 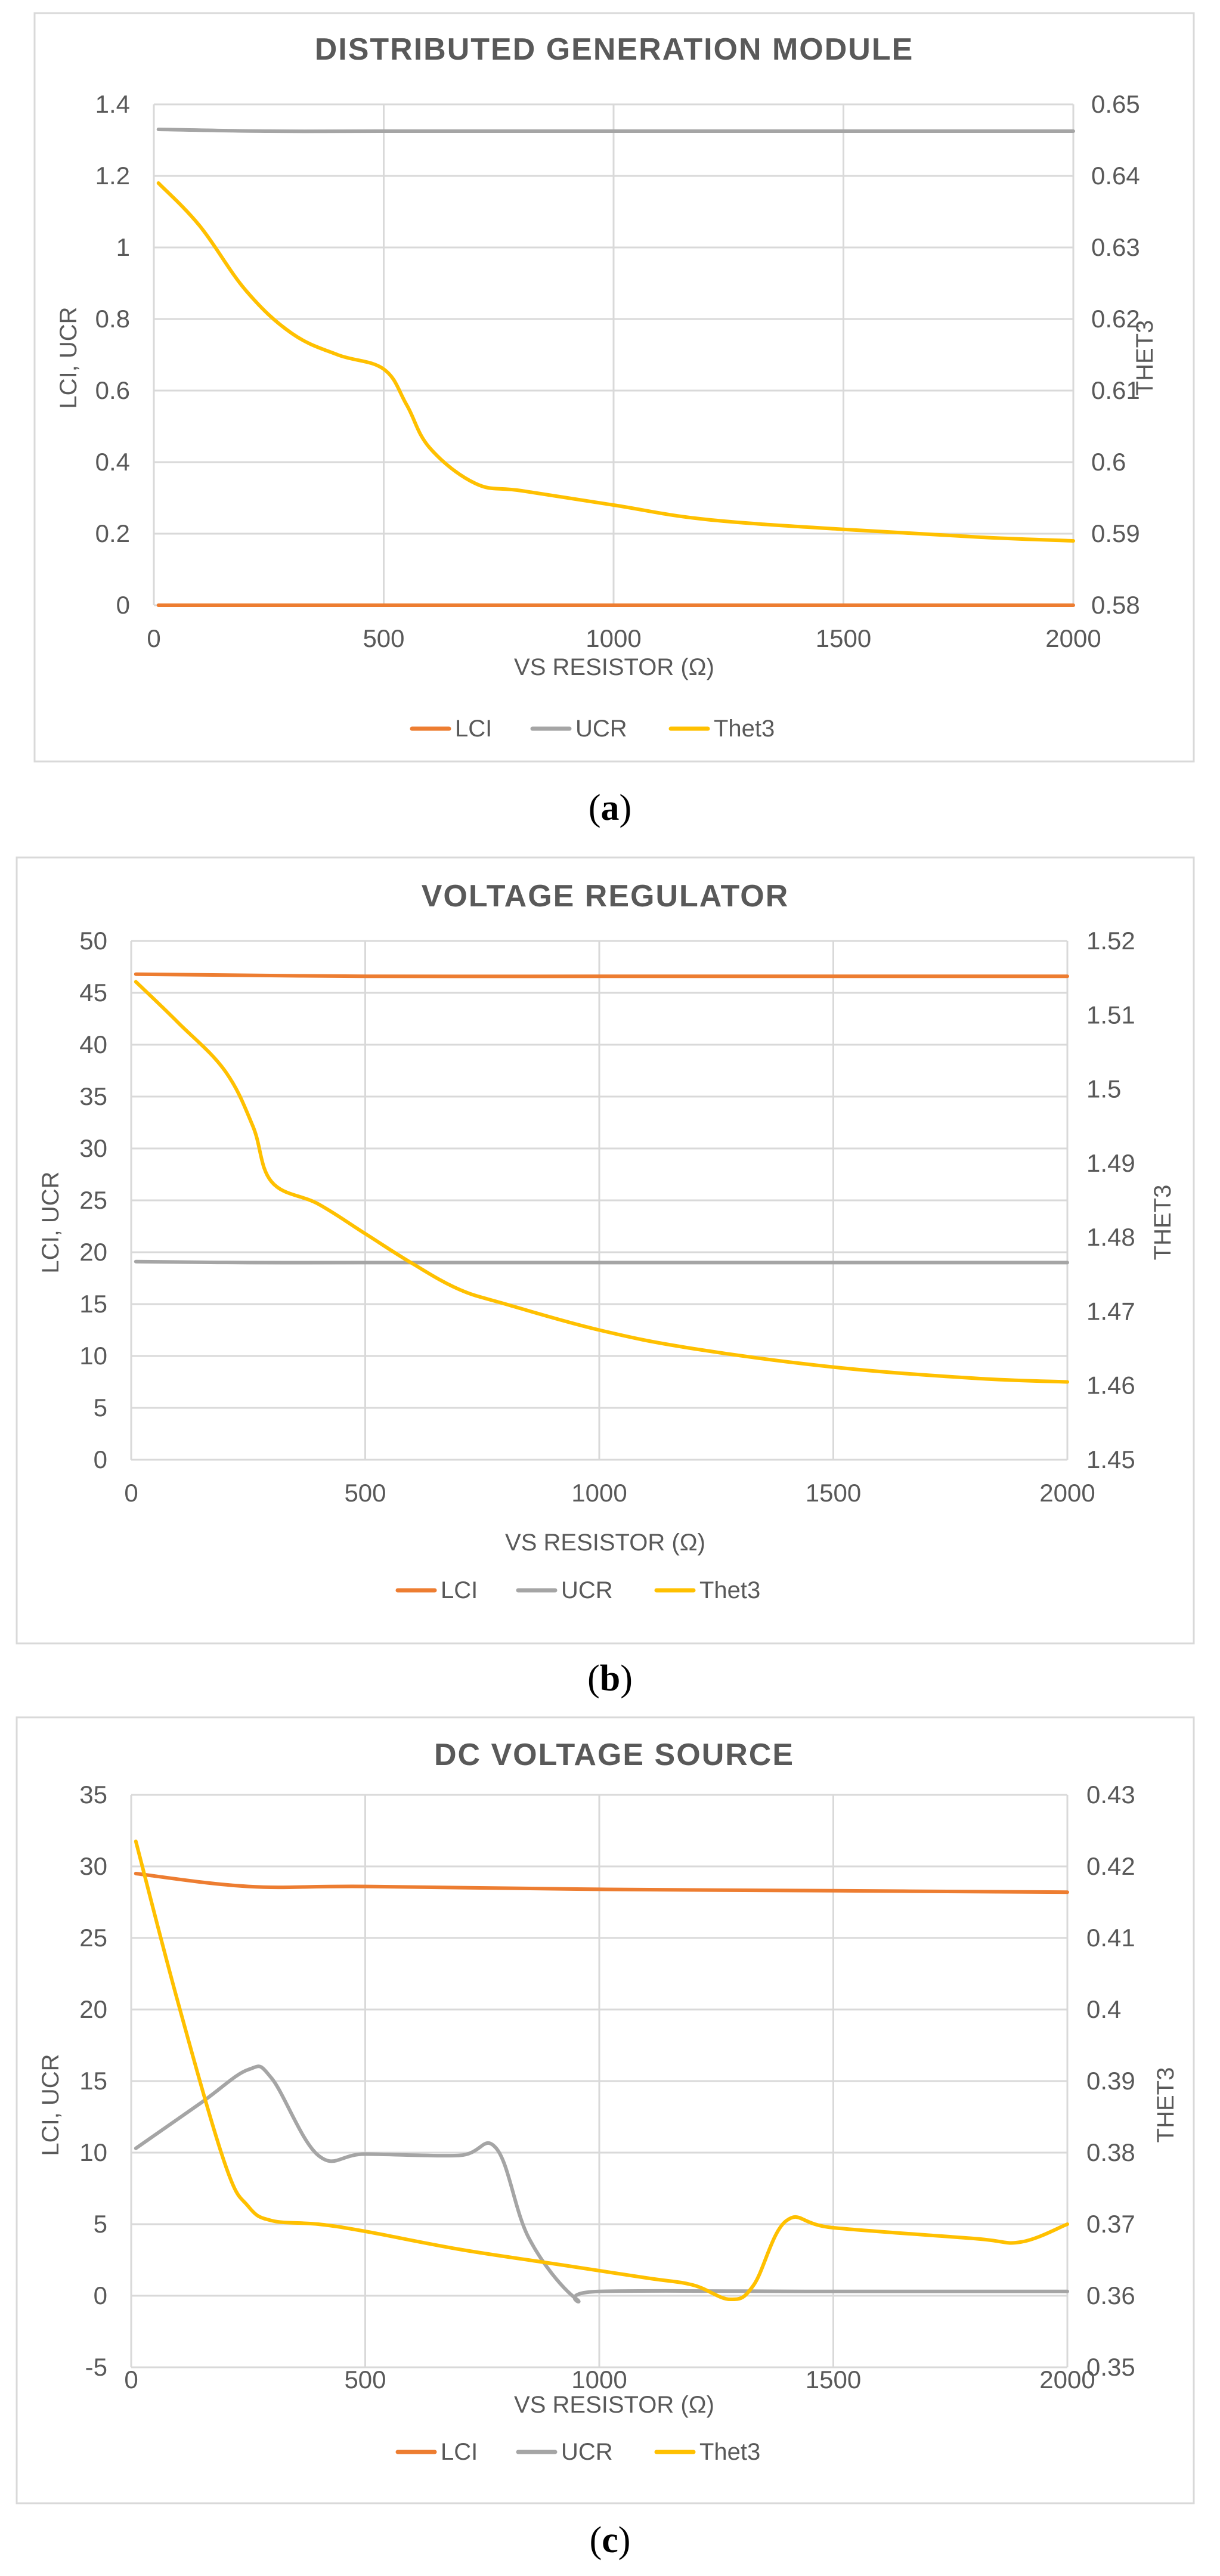 I want to click on y-tick-right: 0.4, so click(x=1103, y=2009).